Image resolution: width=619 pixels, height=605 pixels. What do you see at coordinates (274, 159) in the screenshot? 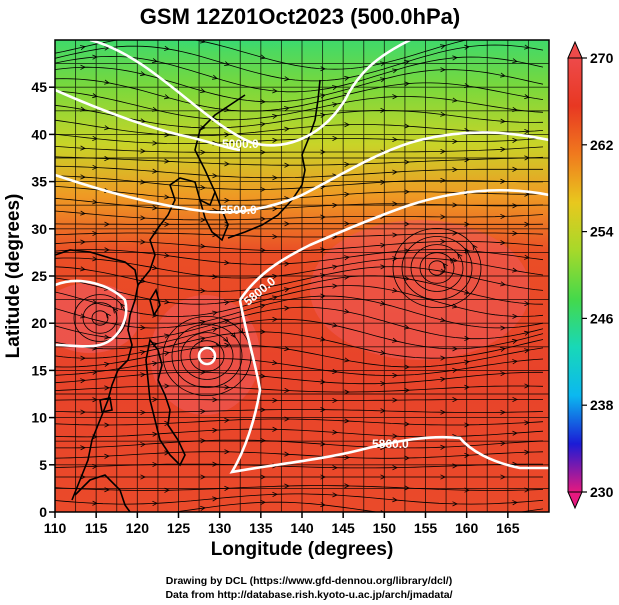
I see `coast-japan` at bounding box center [274, 159].